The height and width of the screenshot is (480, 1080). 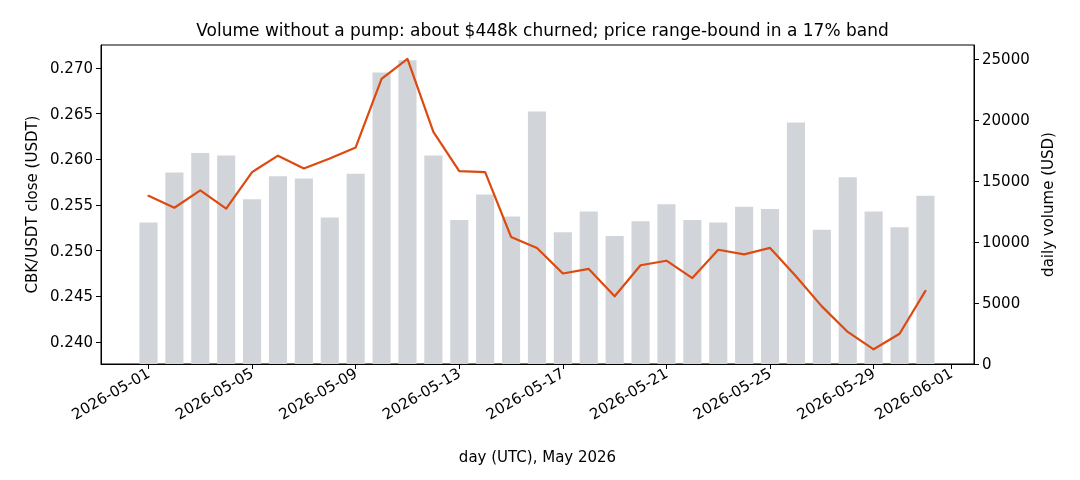 I want to click on y-tick-label: 0.245, so click(x=71, y=296).